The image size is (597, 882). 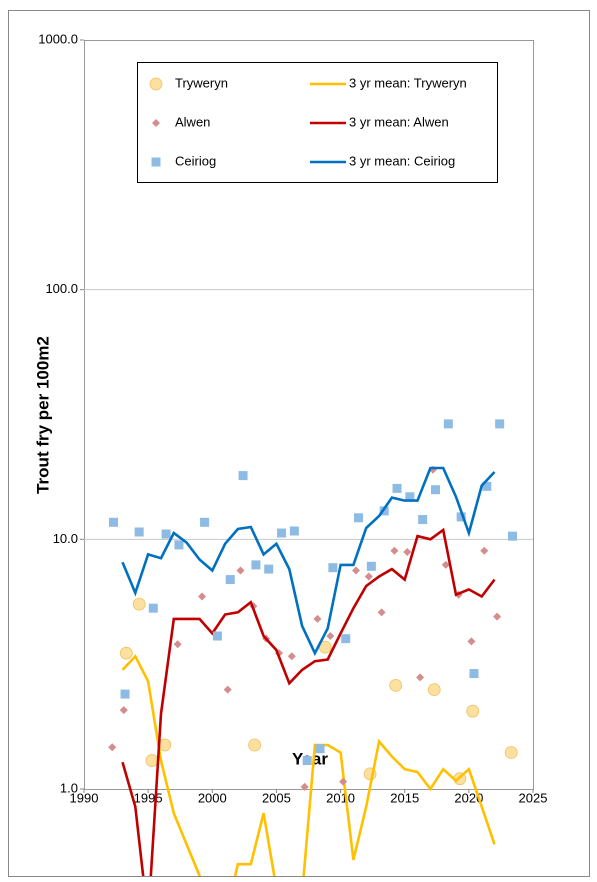 I want to click on x-tick-label: 2010, so click(x=340, y=797).